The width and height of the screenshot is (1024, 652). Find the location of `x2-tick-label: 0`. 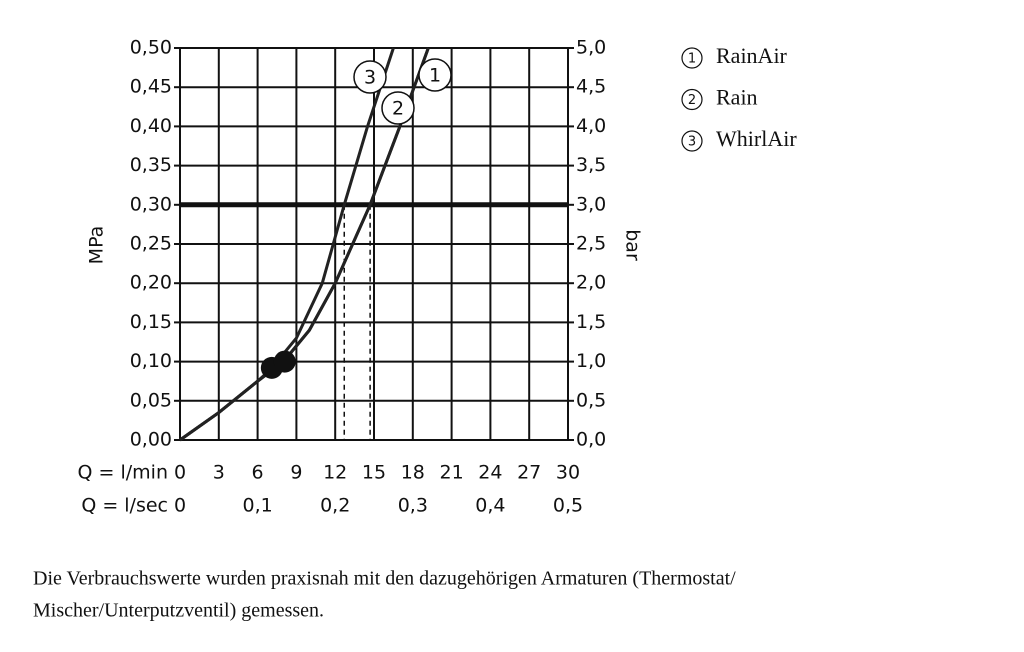

x2-tick-label: 0 is located at coordinates (180, 506).